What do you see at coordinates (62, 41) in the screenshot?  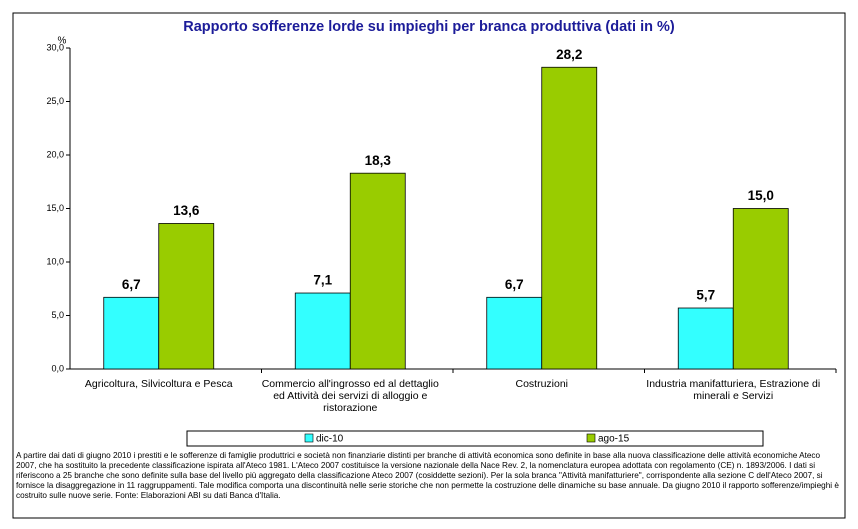 I see `y-axis-label: %` at bounding box center [62, 41].